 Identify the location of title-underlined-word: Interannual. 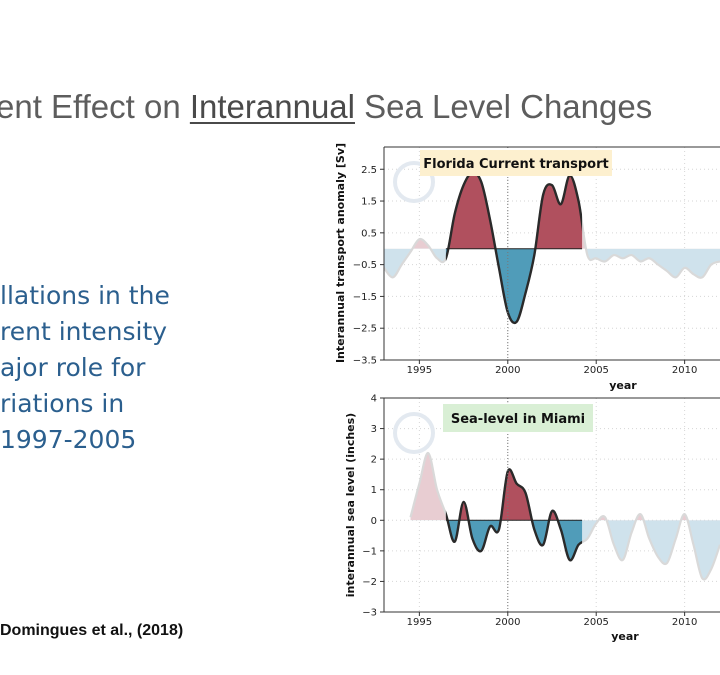
(272, 106).